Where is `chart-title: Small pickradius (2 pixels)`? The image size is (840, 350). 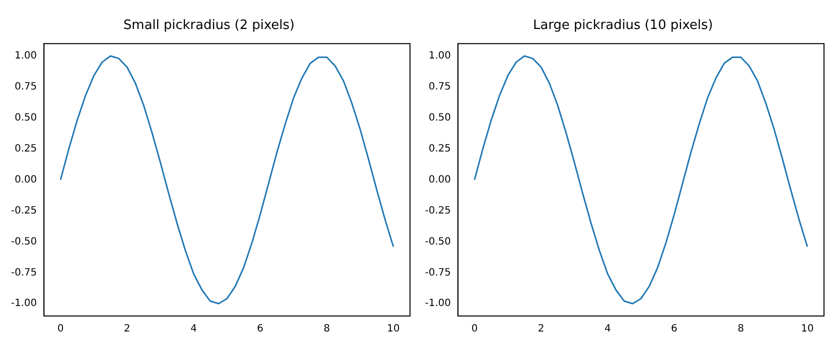
chart-title: Small pickradius (2 pixels) is located at coordinates (209, 26).